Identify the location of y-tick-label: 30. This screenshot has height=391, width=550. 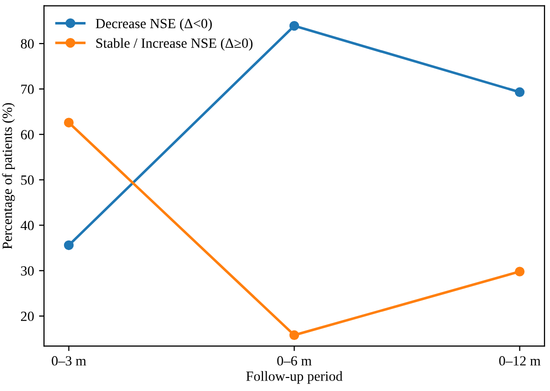
(27, 271).